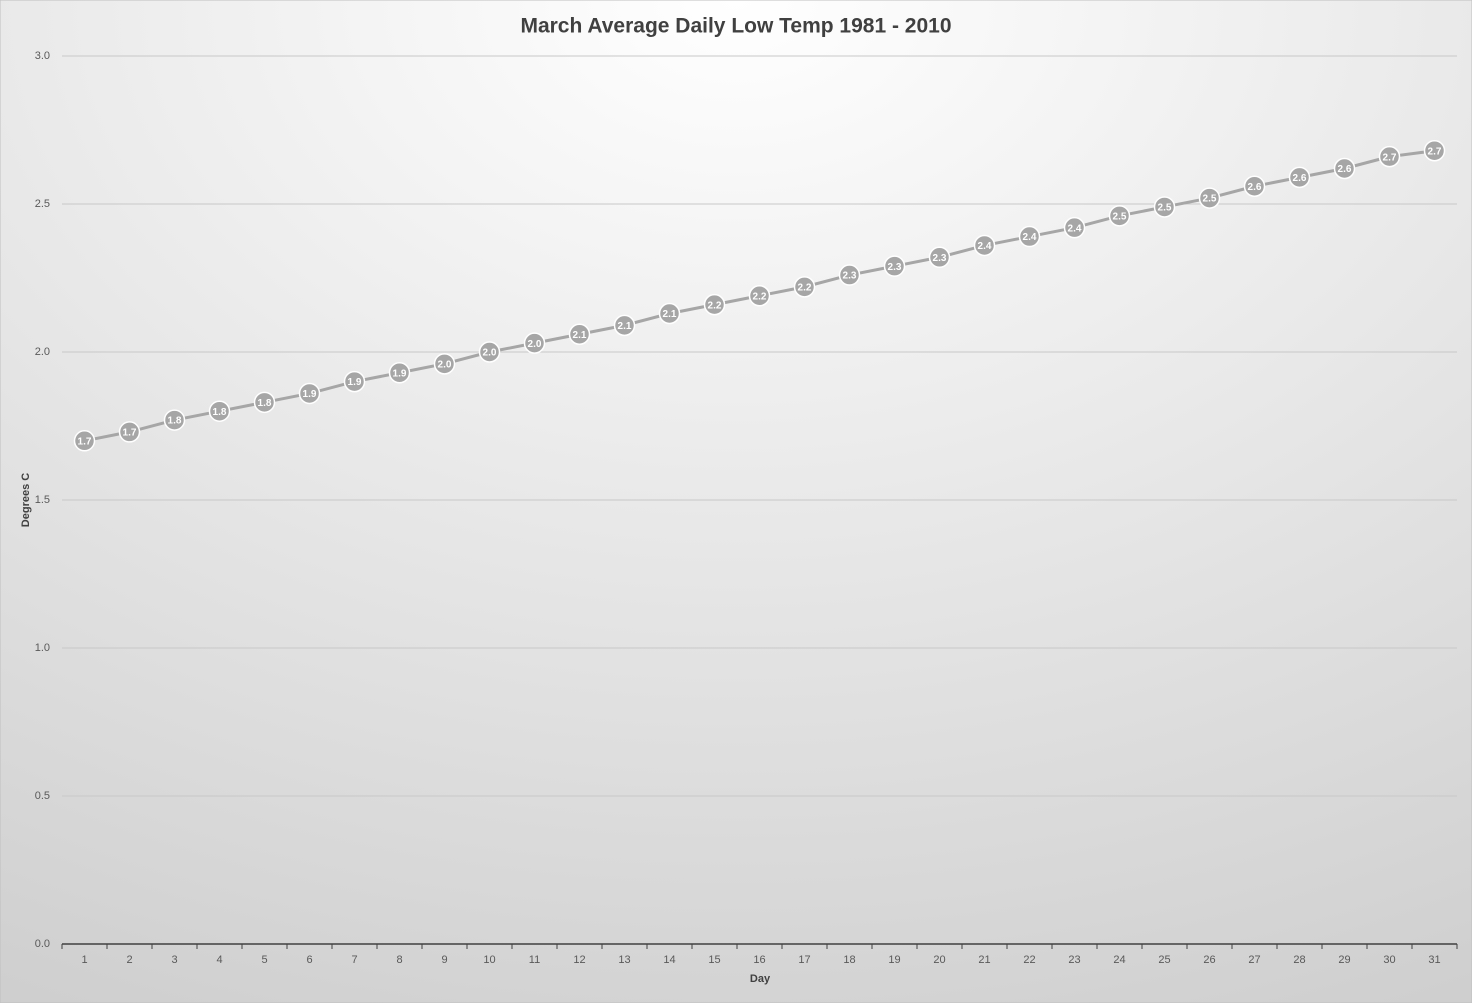 The width and height of the screenshot is (1472, 1003). I want to click on x-tick-label: 9, so click(444, 960).